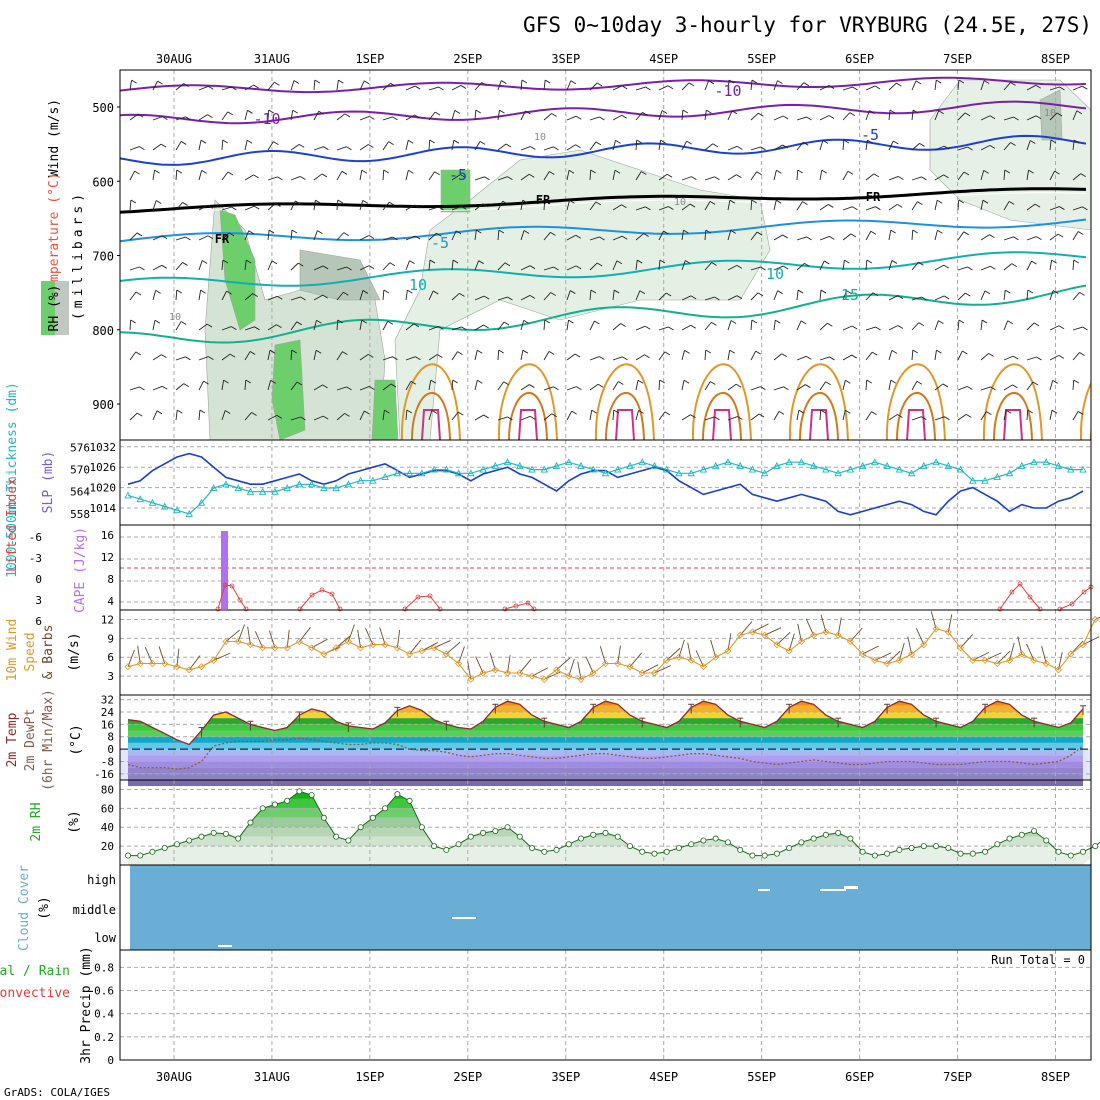 The width and height of the screenshot is (1100, 1100). Describe the element at coordinates (582, 294) in the screenshot. I see `rh-shade-region` at that location.